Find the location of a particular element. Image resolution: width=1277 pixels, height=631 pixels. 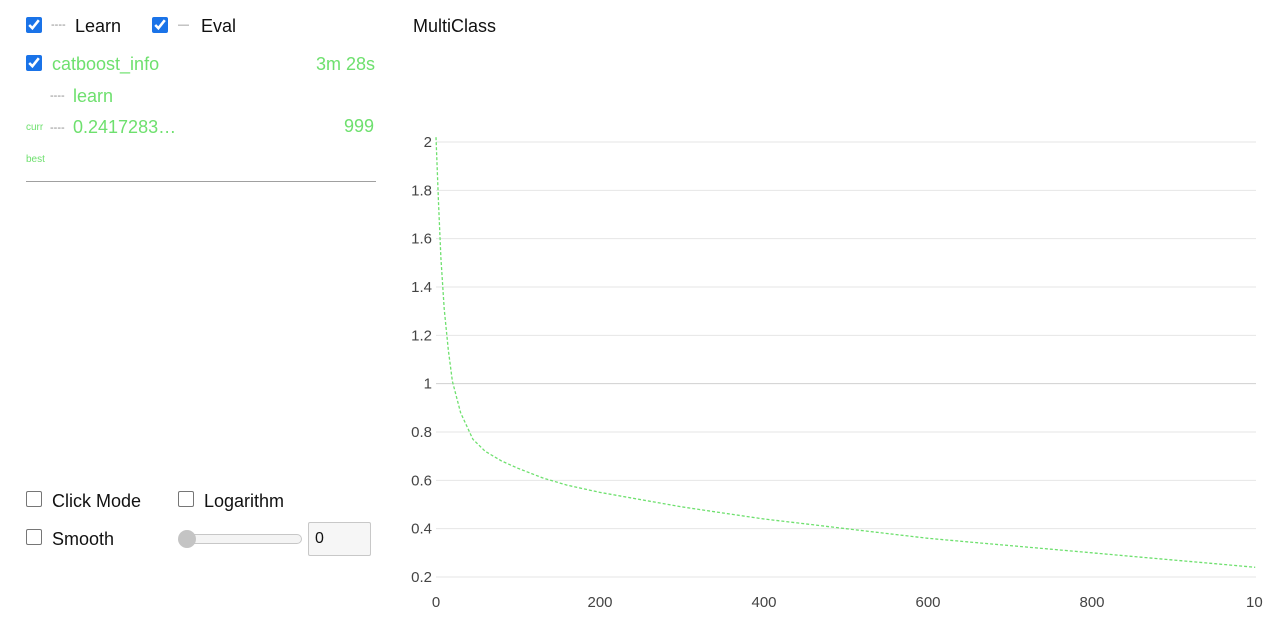

click-mode-checkbox is located at coordinates (34, 499).